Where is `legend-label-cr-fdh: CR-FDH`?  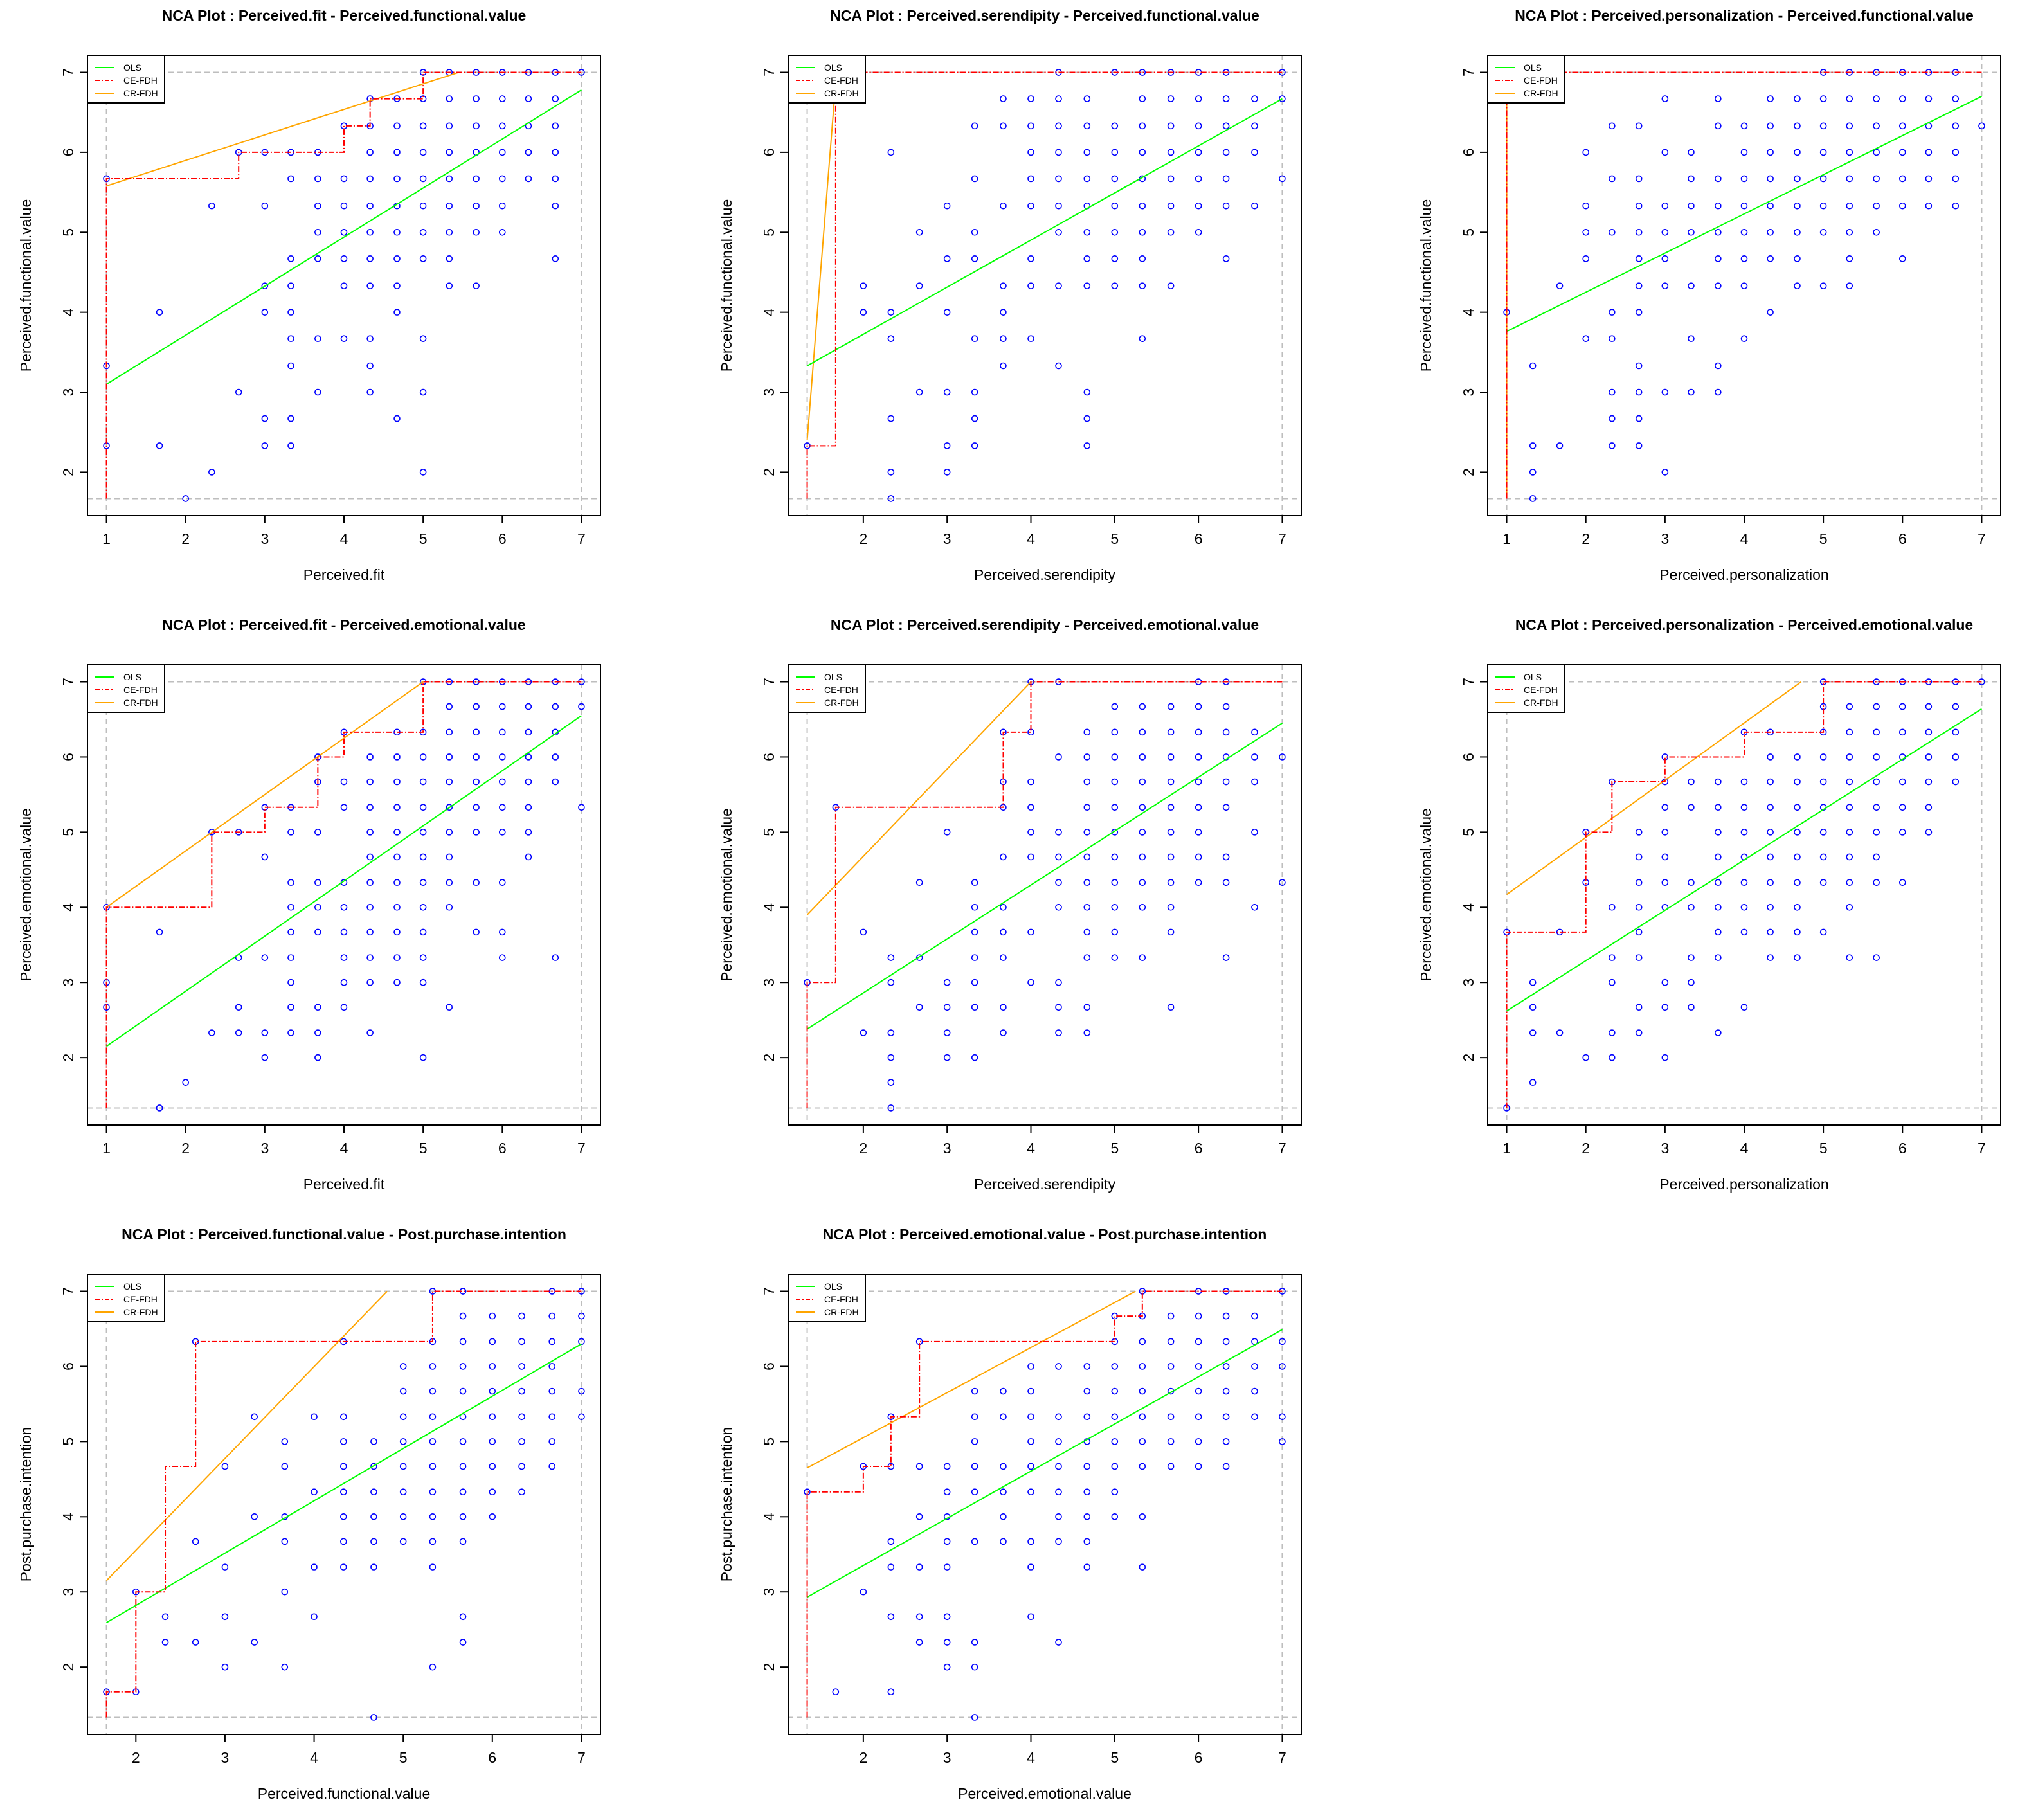 legend-label-cr-fdh: CR-FDH is located at coordinates (841, 93).